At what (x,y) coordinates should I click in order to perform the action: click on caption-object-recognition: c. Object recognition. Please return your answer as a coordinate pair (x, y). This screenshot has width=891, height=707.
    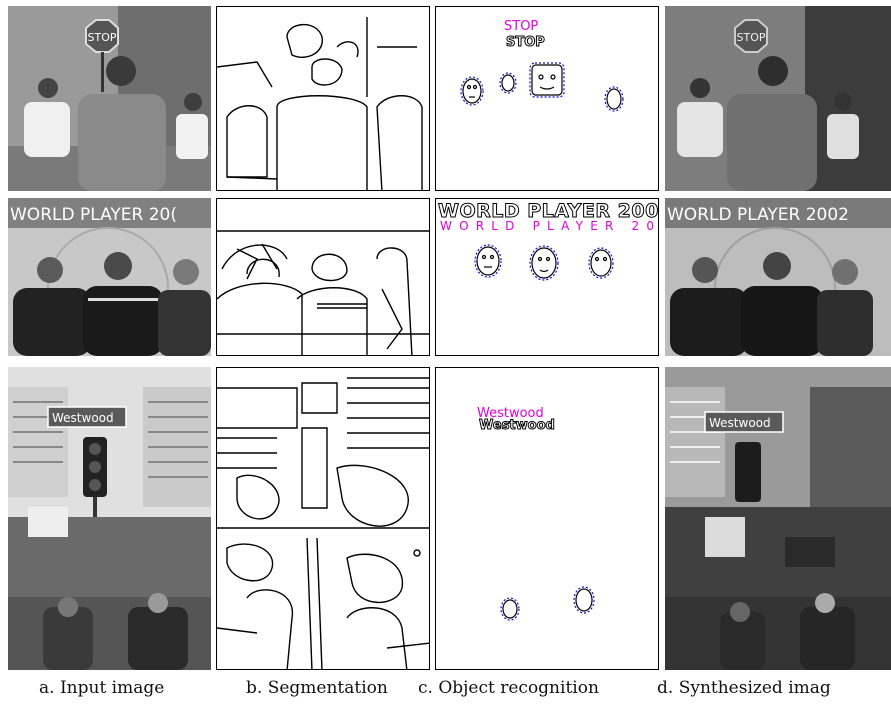
    Looking at the image, I should click on (508, 688).